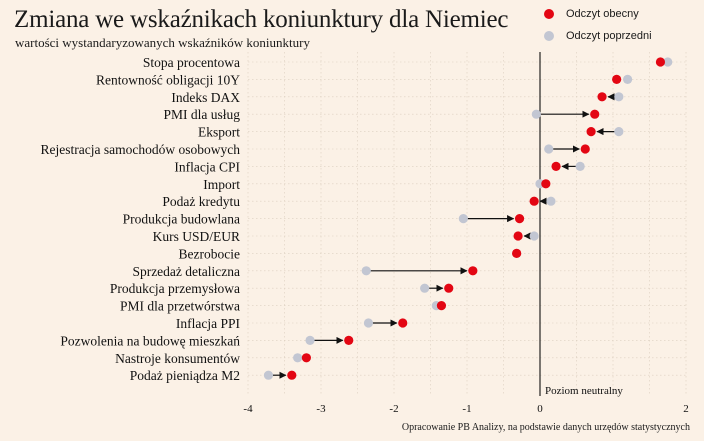 This screenshot has height=441, width=704. Describe the element at coordinates (209, 253) in the screenshot. I see `category-label: Bezrobocie` at that location.